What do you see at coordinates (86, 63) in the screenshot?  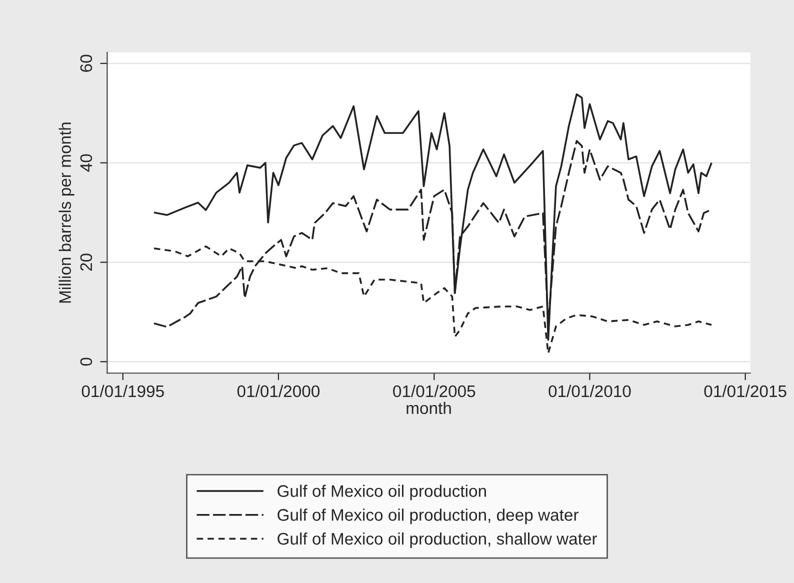 I see `y-tick-label: 60` at bounding box center [86, 63].